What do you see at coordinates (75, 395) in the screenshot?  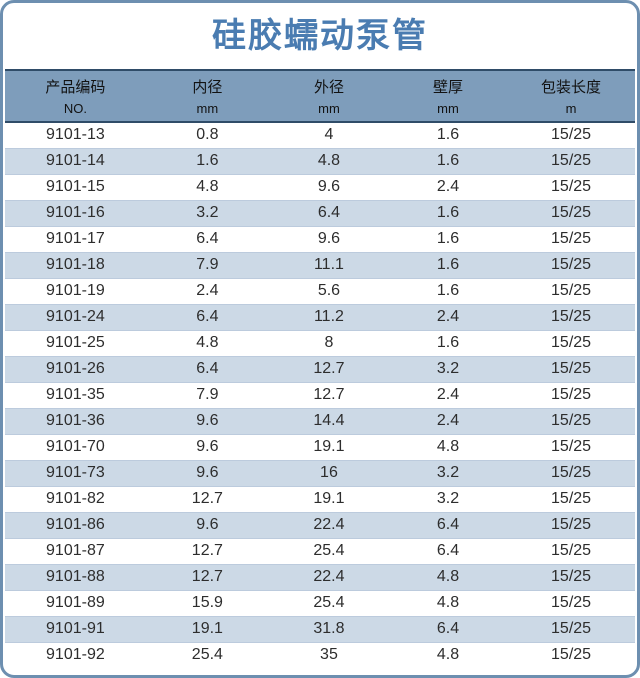 I see `cell-product-code: 9101-35` at bounding box center [75, 395].